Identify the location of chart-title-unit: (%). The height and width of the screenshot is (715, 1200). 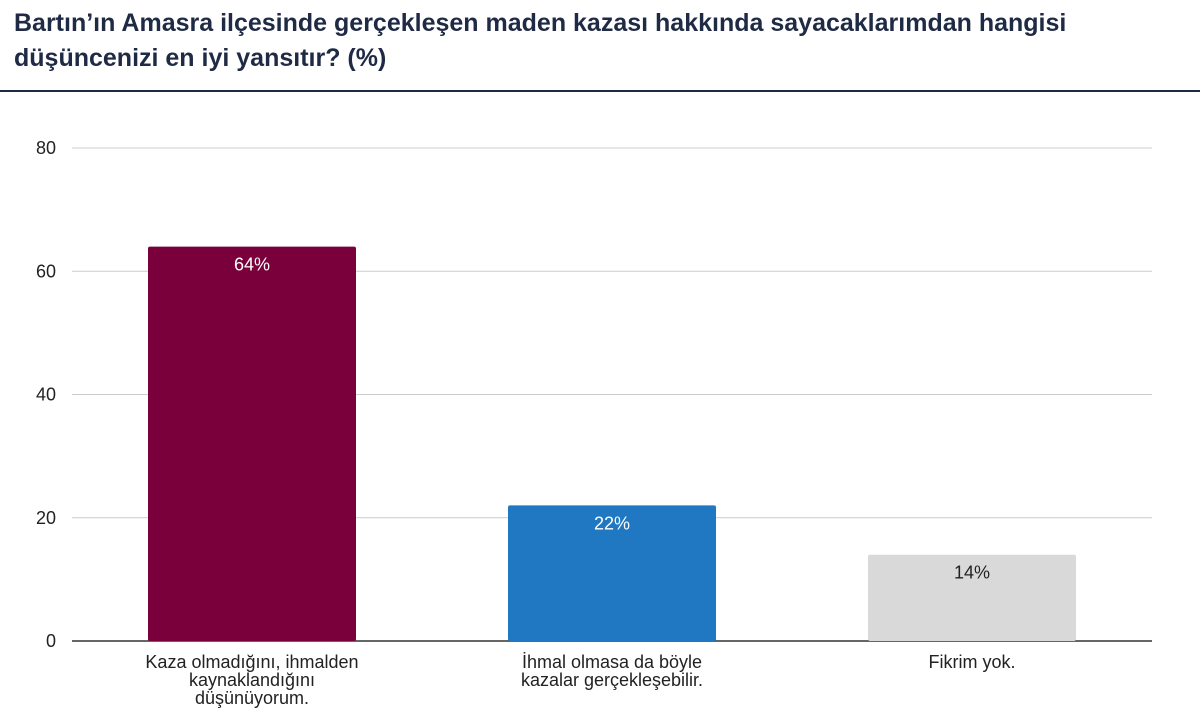
(367, 58).